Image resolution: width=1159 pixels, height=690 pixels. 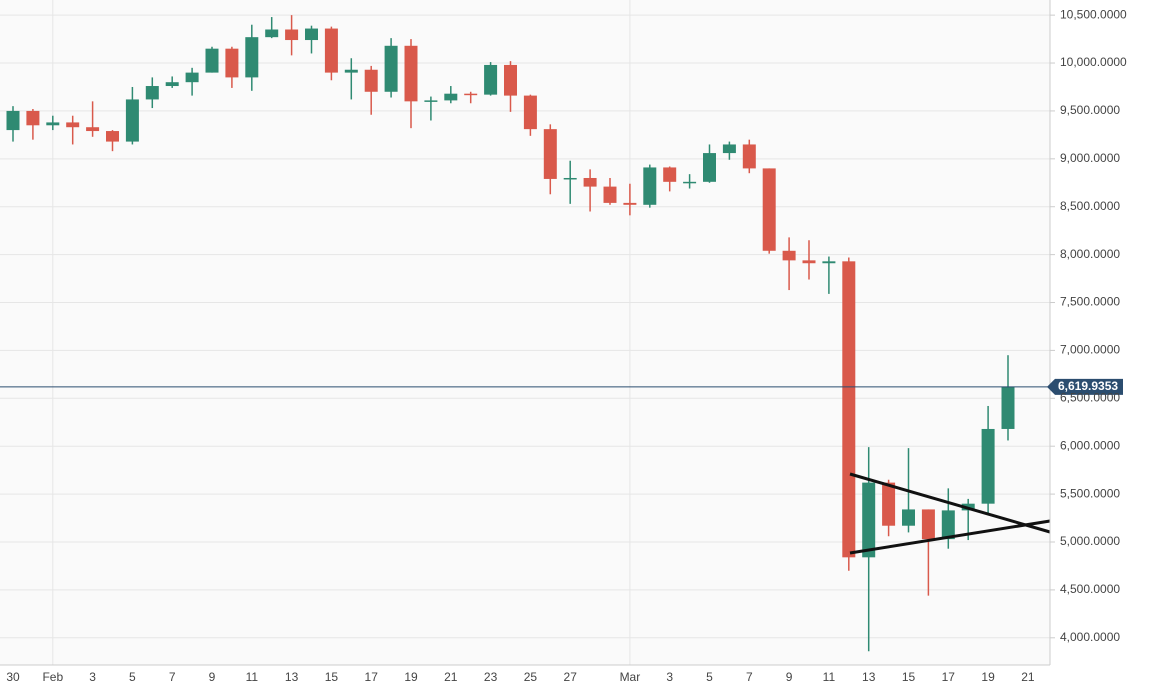 I want to click on x-tick-label: Mar, so click(x=630, y=677).